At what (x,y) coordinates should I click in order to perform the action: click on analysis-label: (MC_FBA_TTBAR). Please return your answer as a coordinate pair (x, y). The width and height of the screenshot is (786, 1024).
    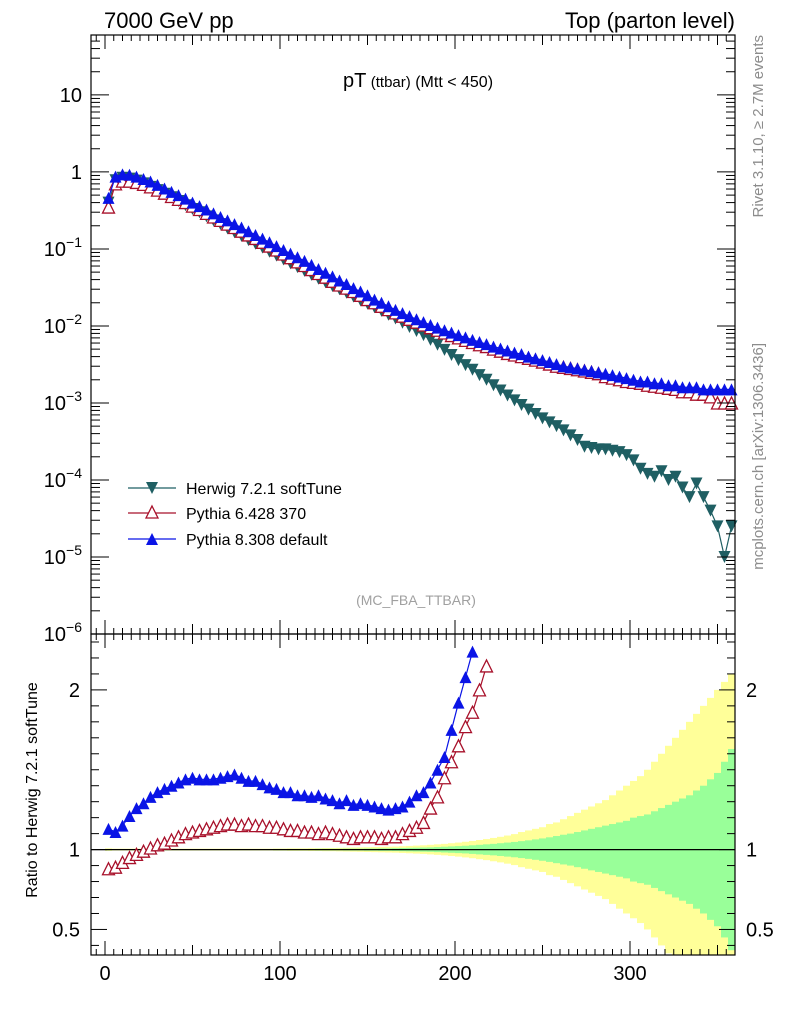
    Looking at the image, I should click on (416, 600).